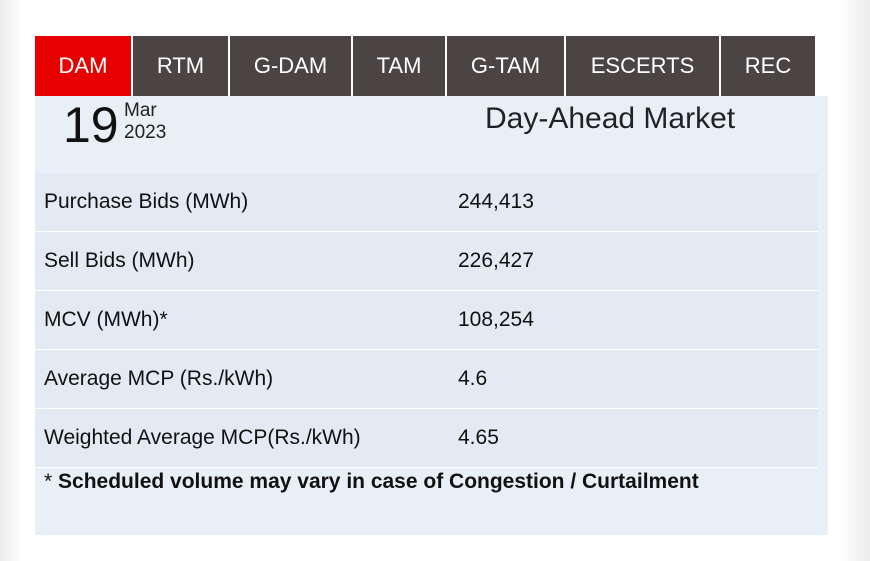 The image size is (870, 561). I want to click on row-label: Average MCP (Rs./kWh), so click(159, 378).